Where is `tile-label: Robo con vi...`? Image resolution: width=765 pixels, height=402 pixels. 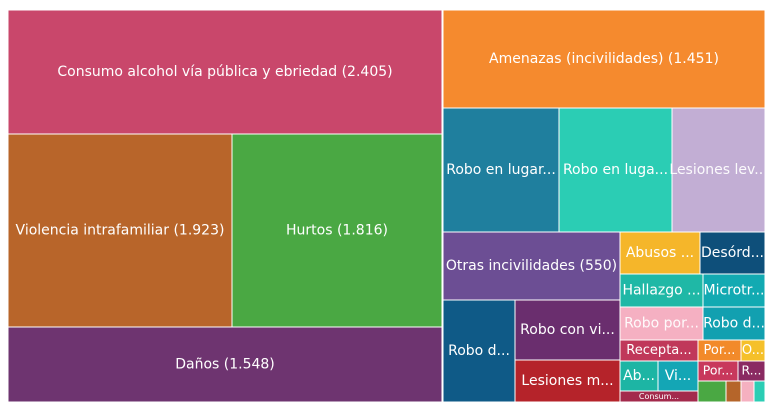 tile-label: Robo con vi... is located at coordinates (567, 330).